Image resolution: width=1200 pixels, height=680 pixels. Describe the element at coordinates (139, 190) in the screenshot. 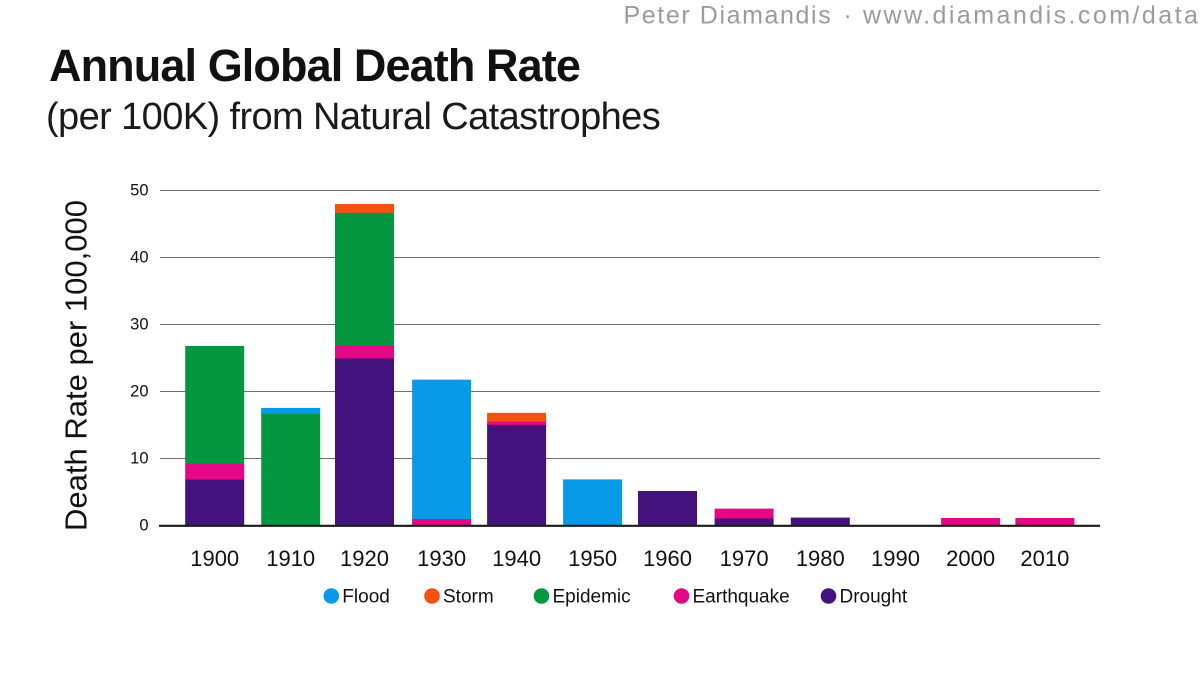

I see `svg-text: 50` at that location.